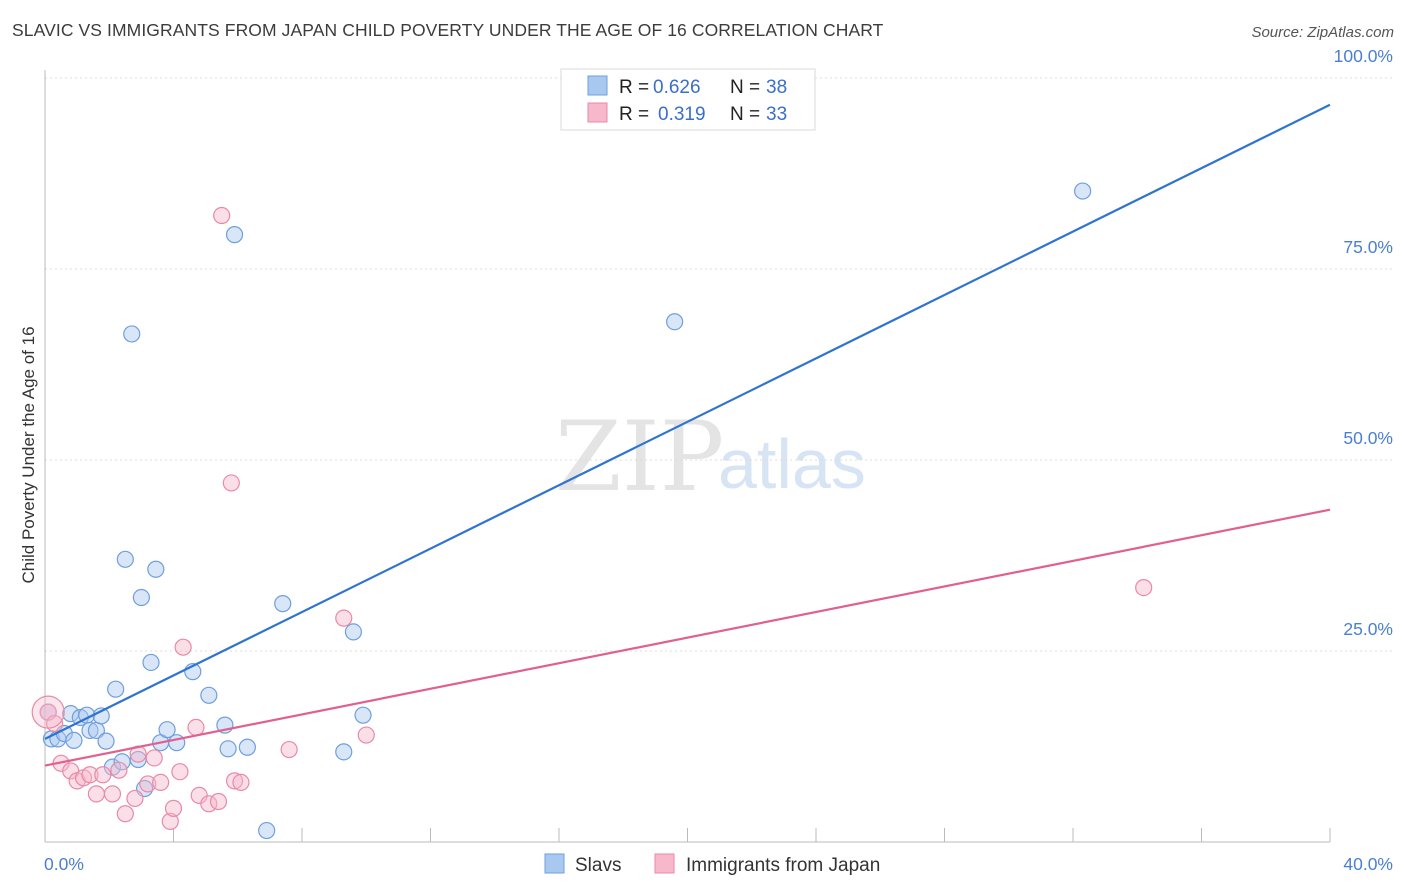  What do you see at coordinates (554, 863) in the screenshot?
I see `bottom-legend-swatch-slavs` at bounding box center [554, 863].